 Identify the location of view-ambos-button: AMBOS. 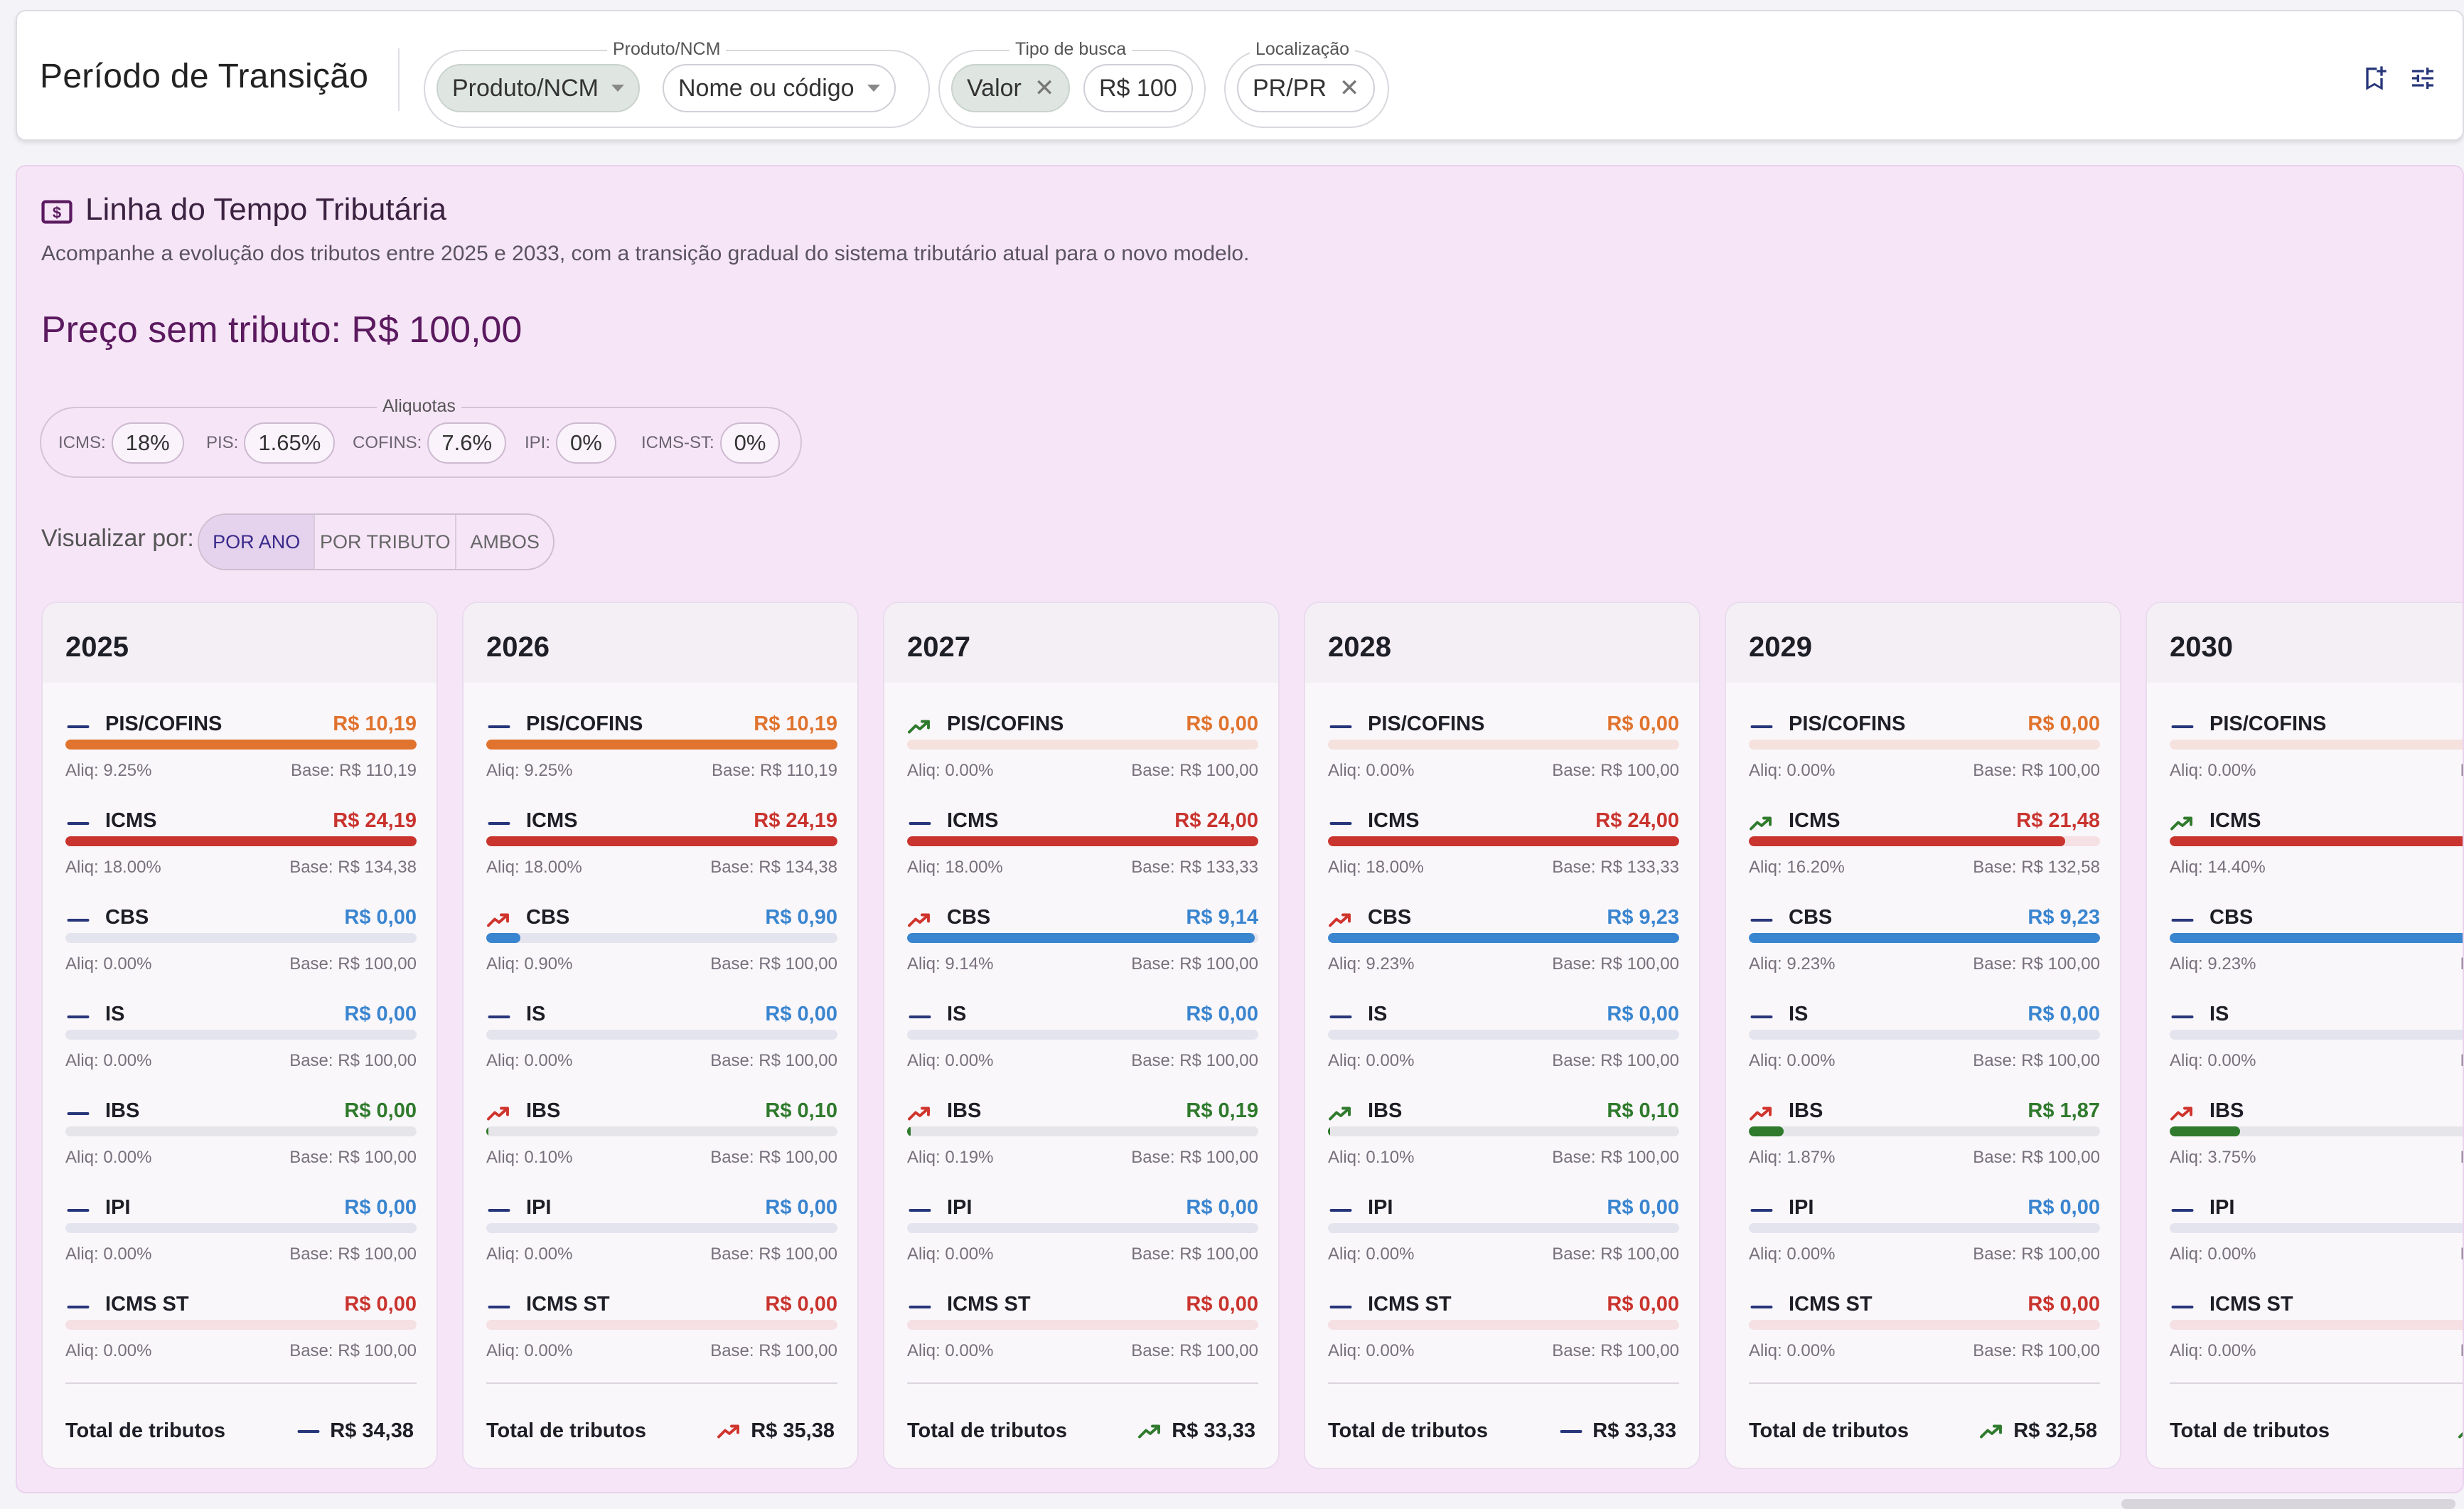
(505, 541).